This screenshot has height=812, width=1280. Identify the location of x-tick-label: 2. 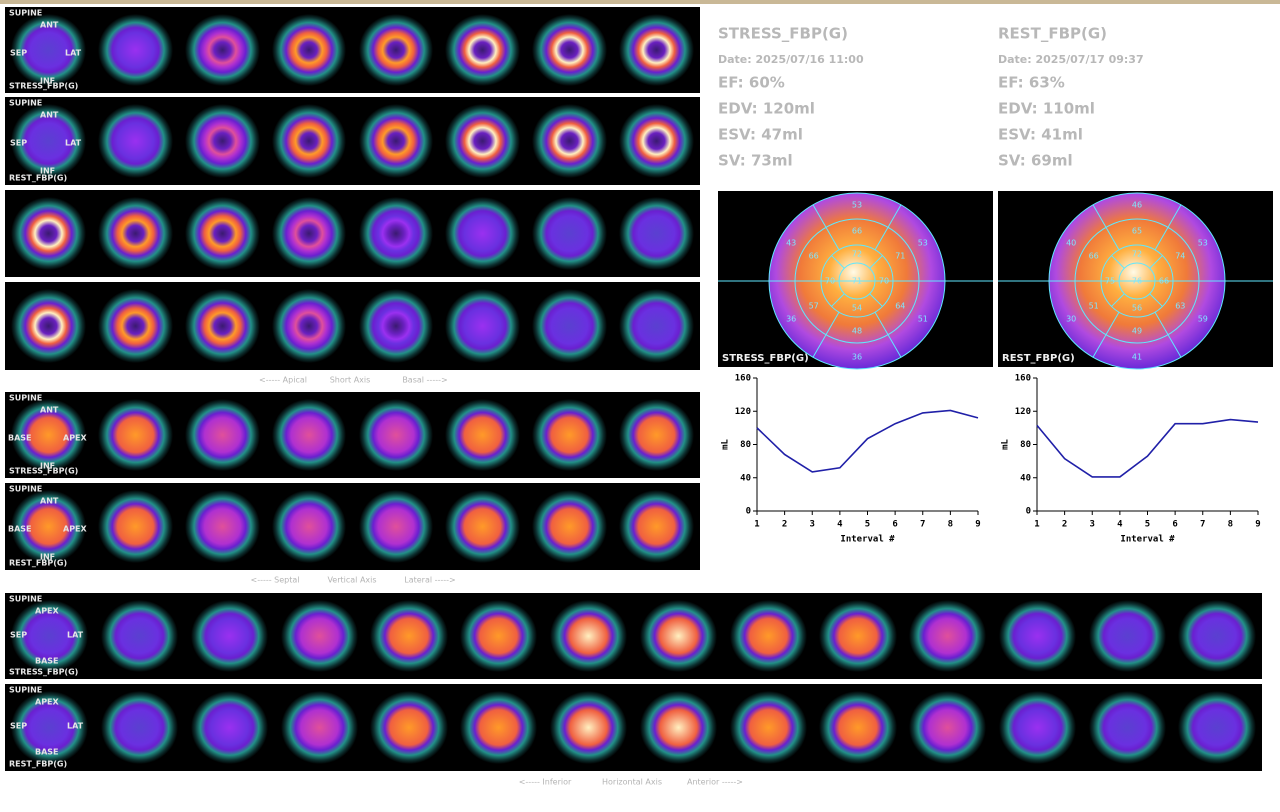
(784, 525).